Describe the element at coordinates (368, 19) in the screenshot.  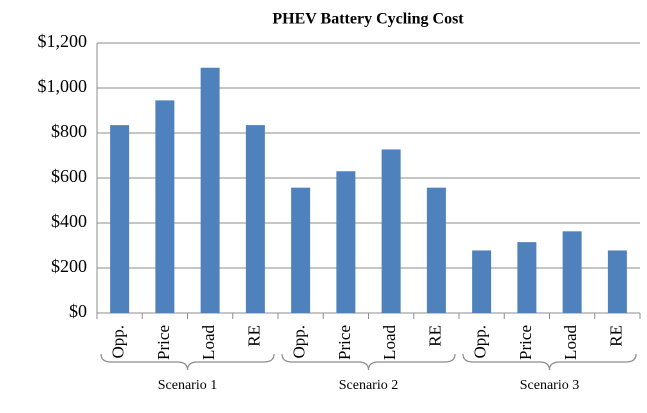
I see `chart-title: PHEV Battery Cycling Cost` at that location.